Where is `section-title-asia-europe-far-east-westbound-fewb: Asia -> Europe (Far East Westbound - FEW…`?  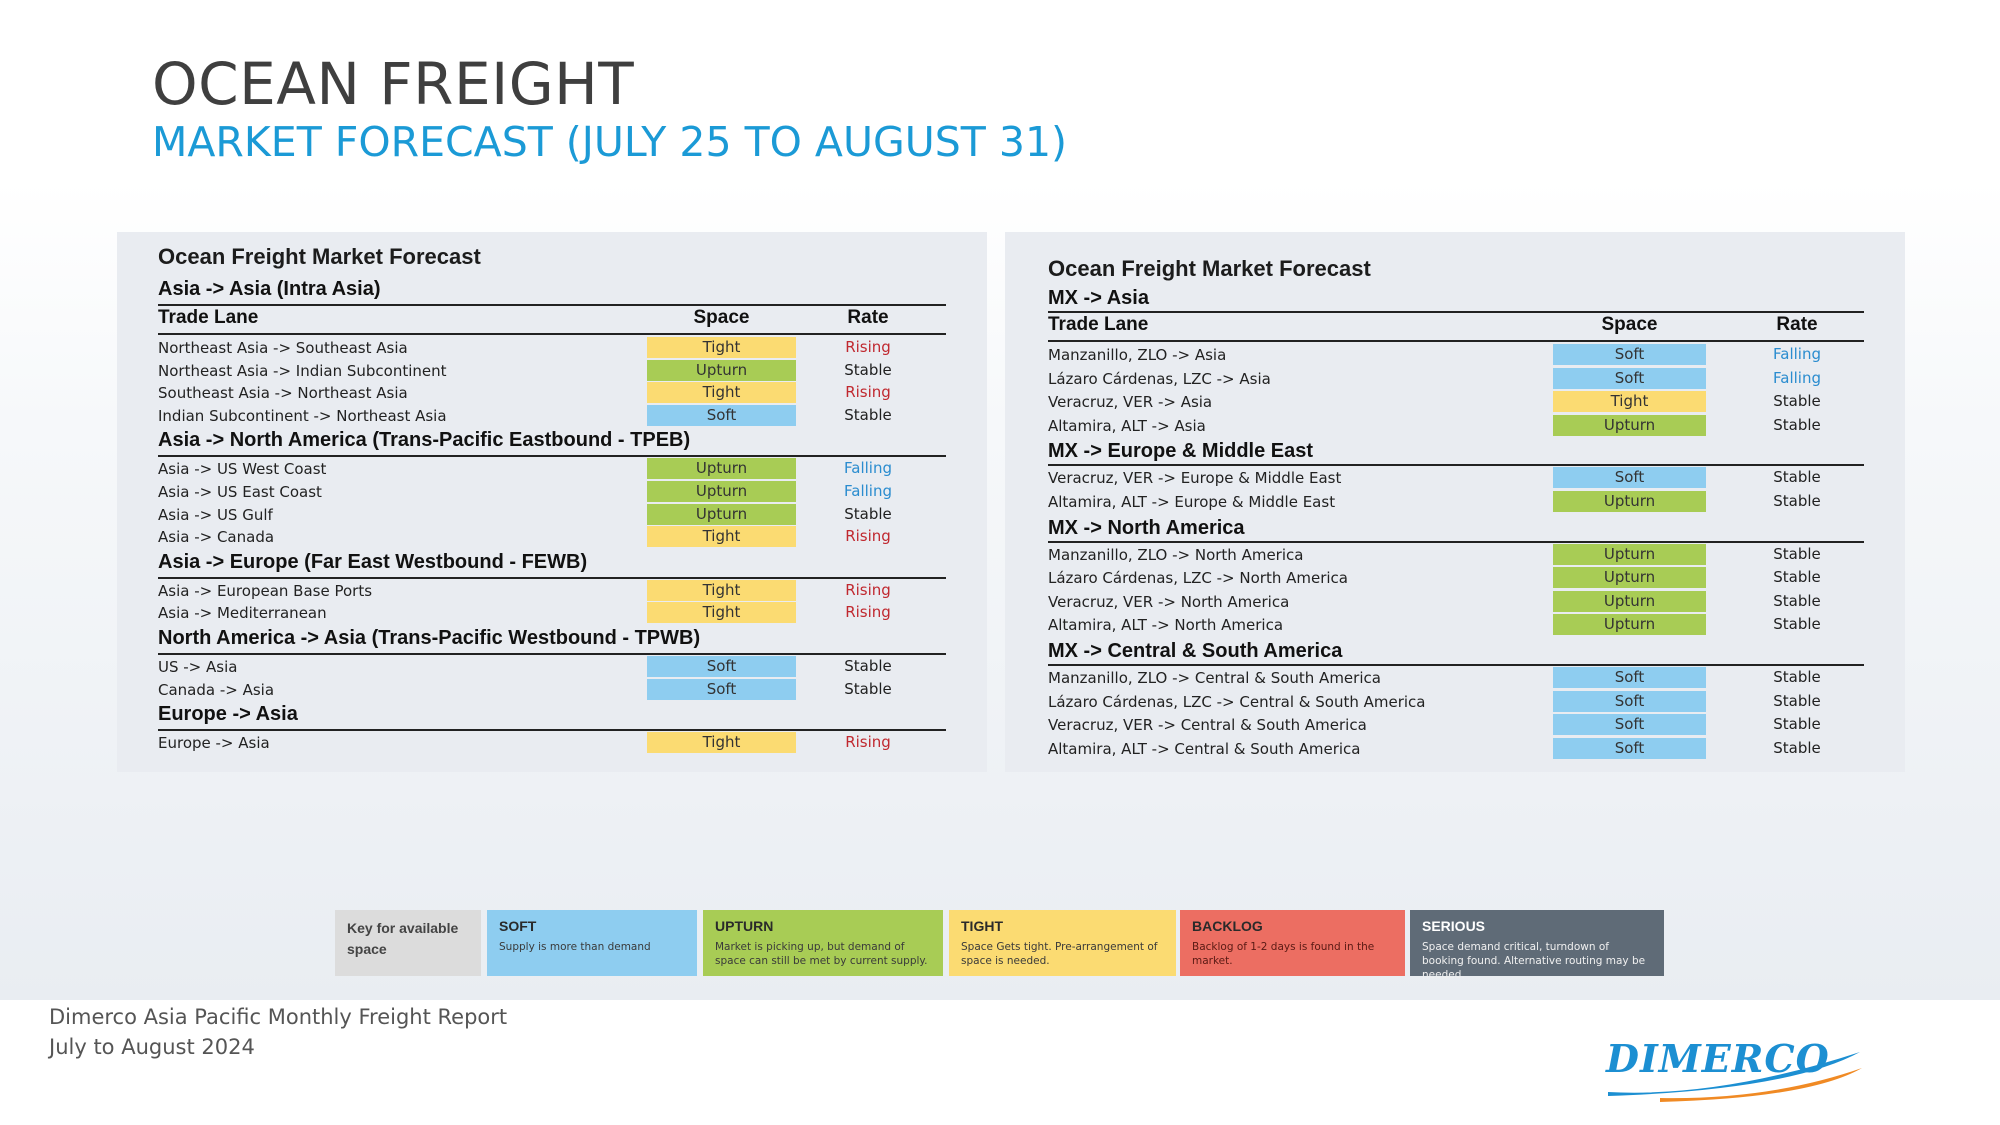 section-title-asia-europe-far-east-westbound-fewb: Asia -> Europe (Far East Westbound - FEW… is located at coordinates (552, 565).